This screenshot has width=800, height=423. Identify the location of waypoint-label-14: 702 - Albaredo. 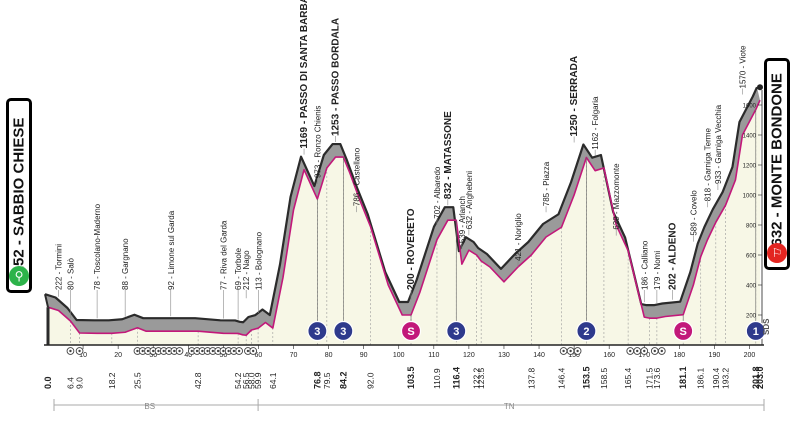
(437, 192).